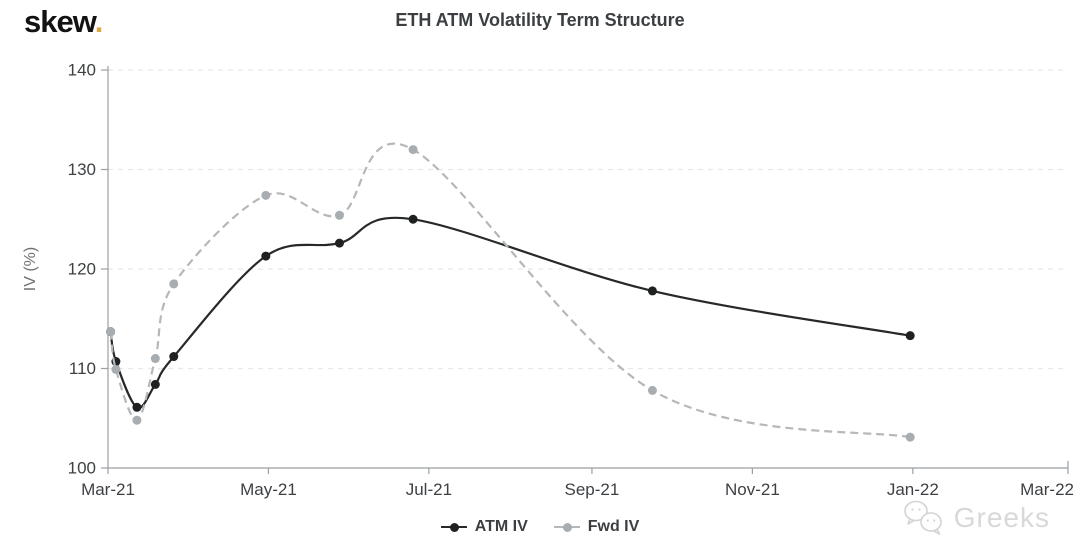 The image size is (1080, 543). Describe the element at coordinates (108, 489) in the screenshot. I see `x-tick-label-Mar-21: Mar-21` at that location.